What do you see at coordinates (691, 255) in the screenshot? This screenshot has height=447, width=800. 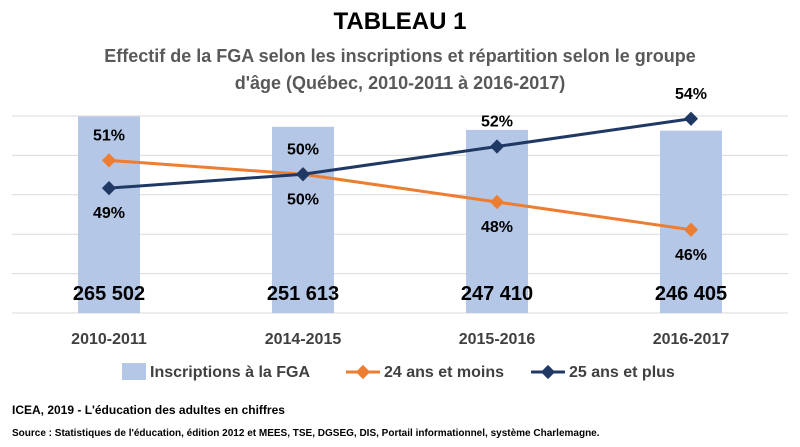 I see `young-data-label: 46%` at bounding box center [691, 255].